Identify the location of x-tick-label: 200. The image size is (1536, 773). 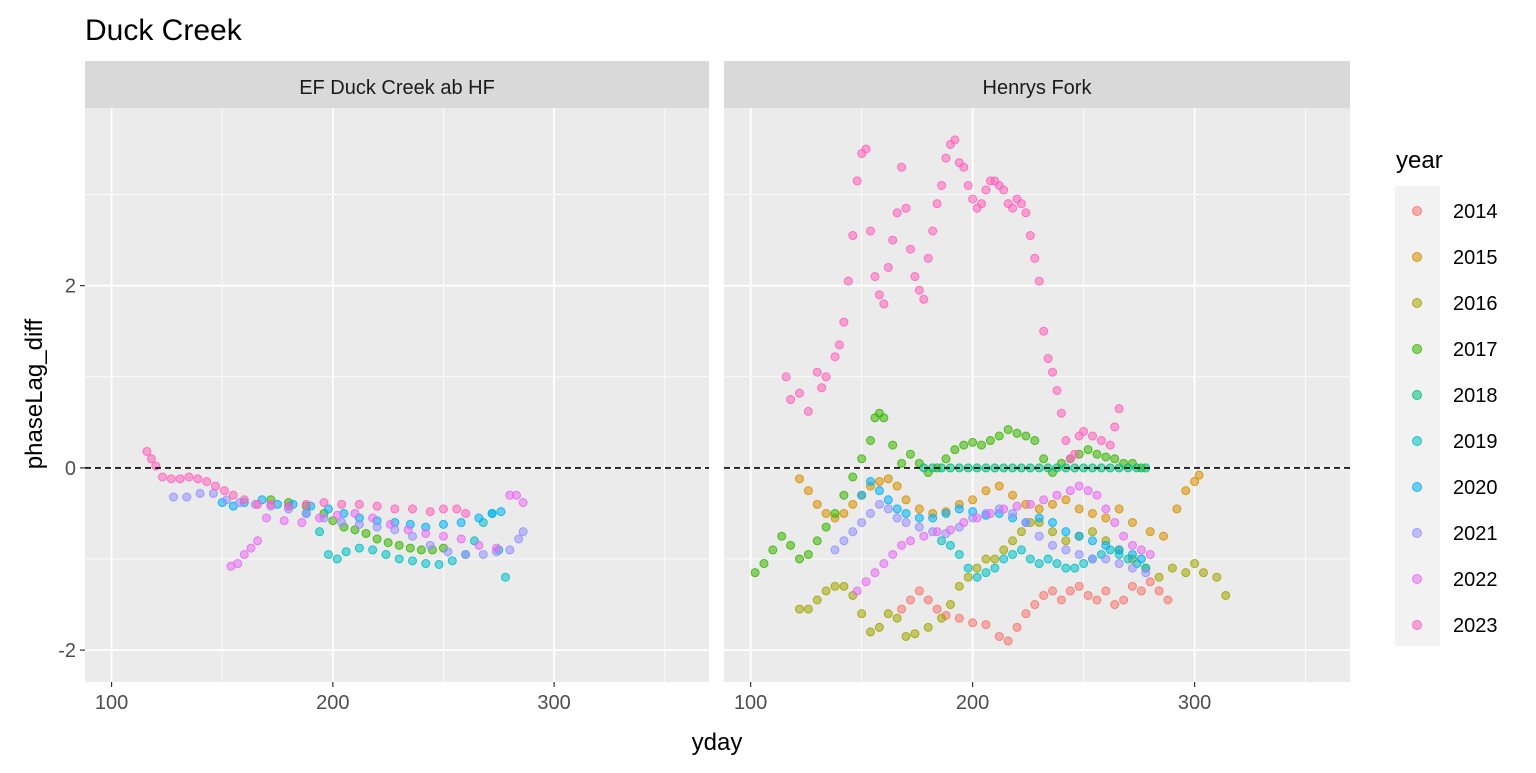
(972, 703).